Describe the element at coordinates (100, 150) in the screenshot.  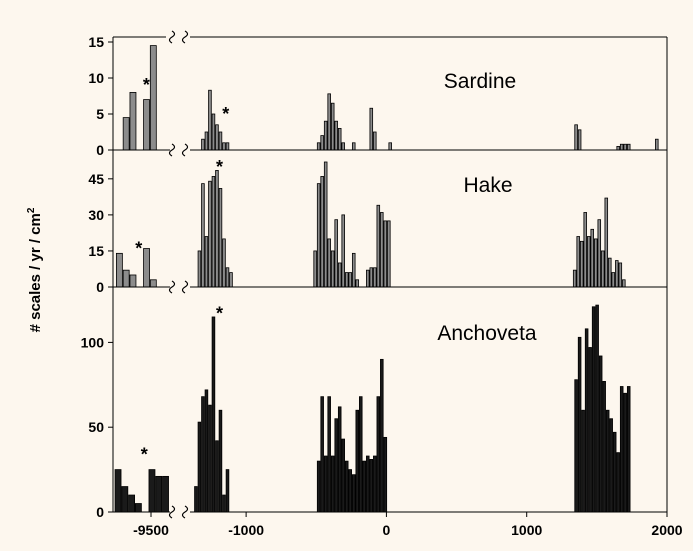
I see `sardine-y-tick-label: 0` at that location.